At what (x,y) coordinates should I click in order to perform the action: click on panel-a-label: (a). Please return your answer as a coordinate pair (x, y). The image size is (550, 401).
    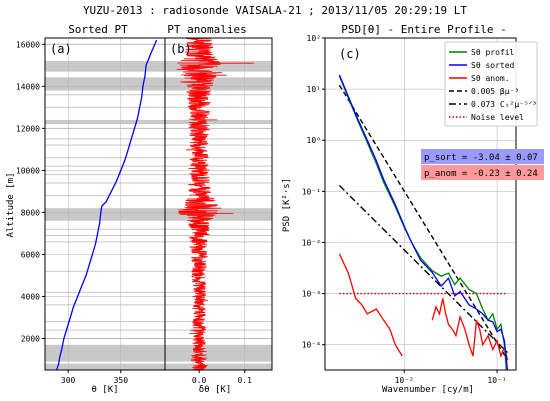
    Looking at the image, I should click on (61, 49).